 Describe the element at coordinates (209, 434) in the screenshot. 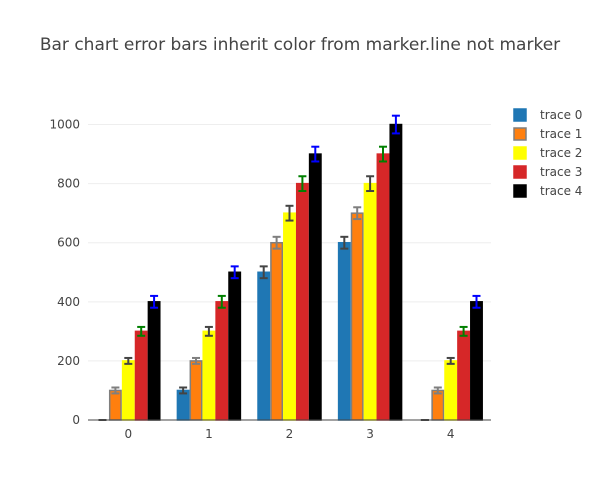

I see `x-tick-label: 1` at that location.